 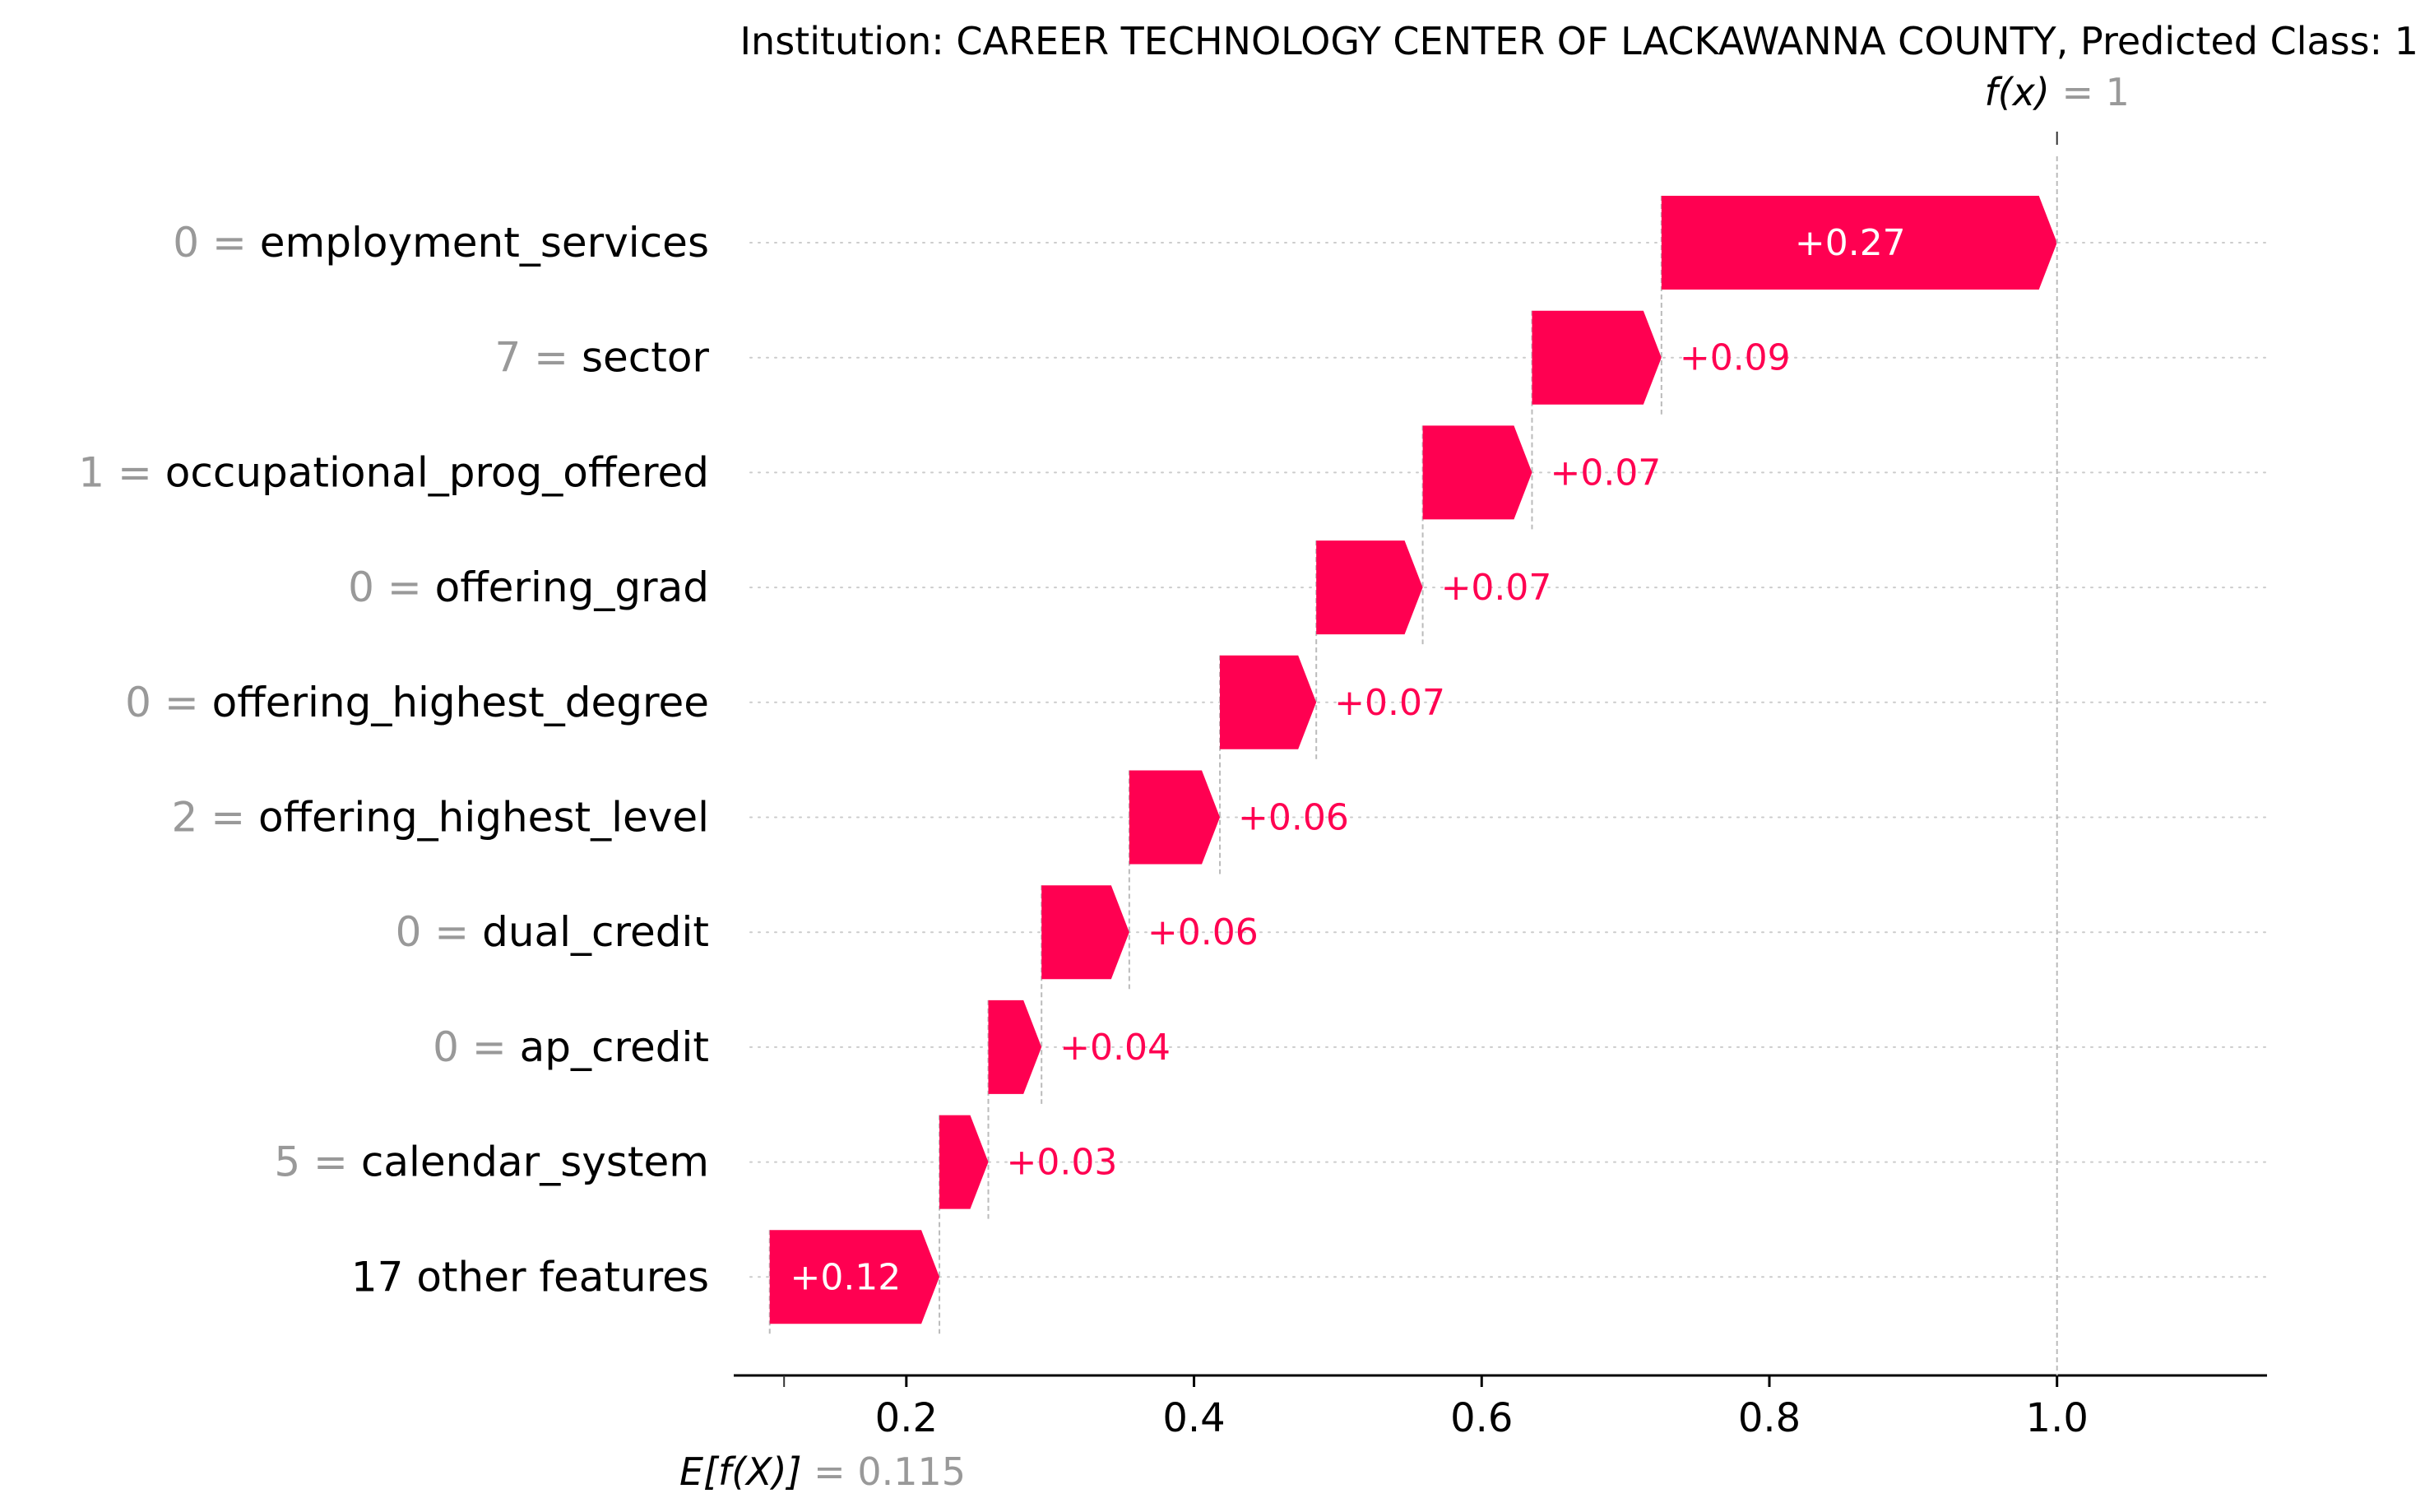 I want to click on feature-label: 0 = dual_credit, so click(x=552, y=932).